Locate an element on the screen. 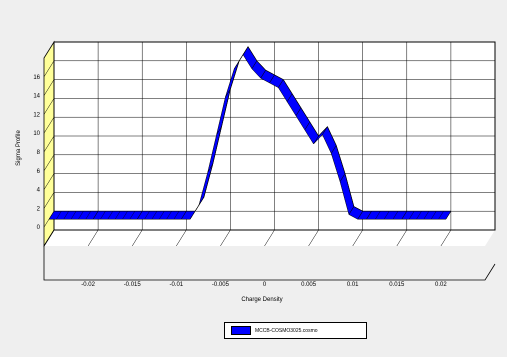  y-tick-label: 14 is located at coordinates (36, 97).